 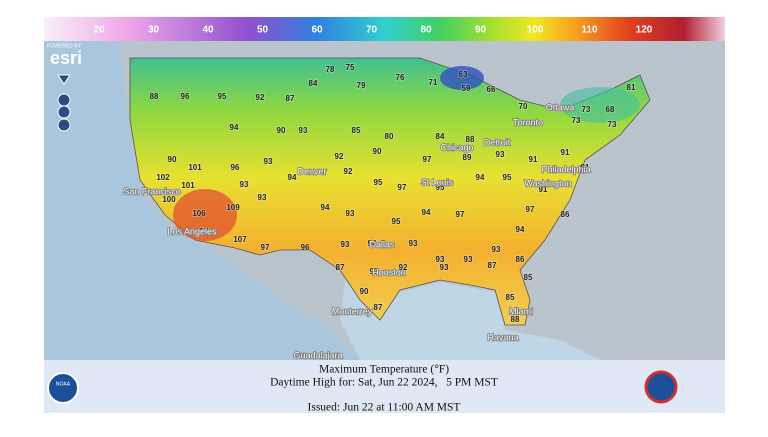 I want to click on temperature-label: 66, so click(x=491, y=89).